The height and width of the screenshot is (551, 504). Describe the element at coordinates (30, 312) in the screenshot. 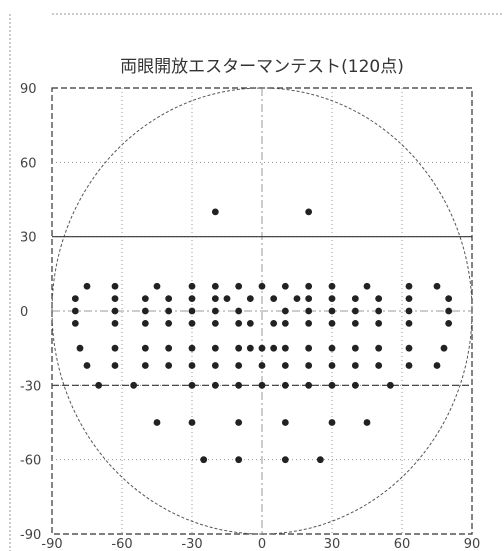

I see `y-axis-ticks: 90 60 30 0 -30 -60 -90` at that location.